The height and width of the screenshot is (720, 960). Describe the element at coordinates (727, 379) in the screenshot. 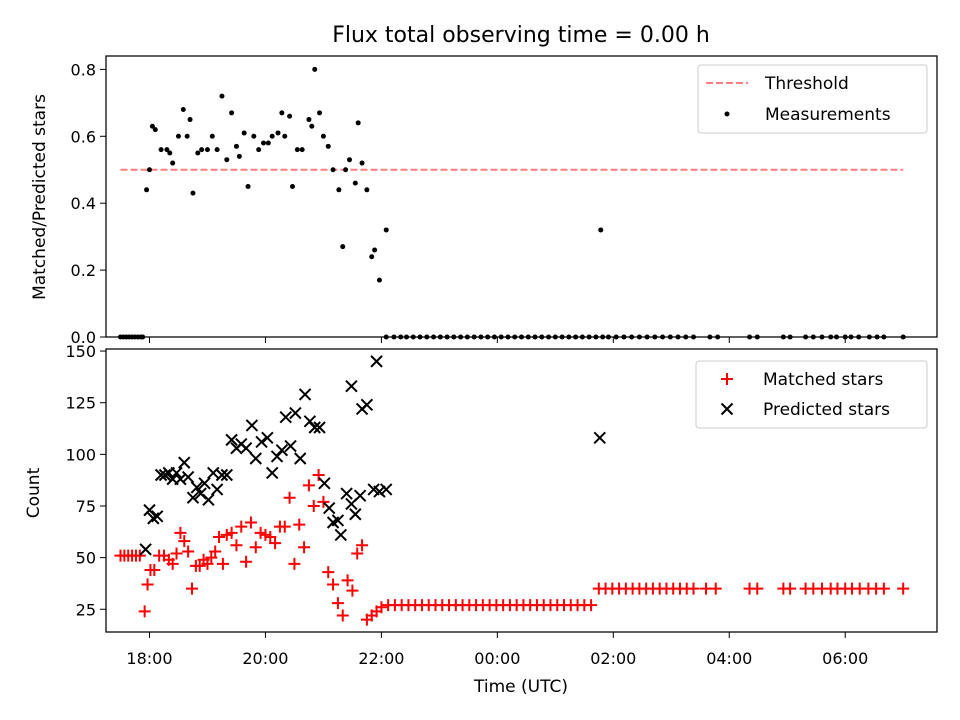

I see `legend-matched-marker` at that location.